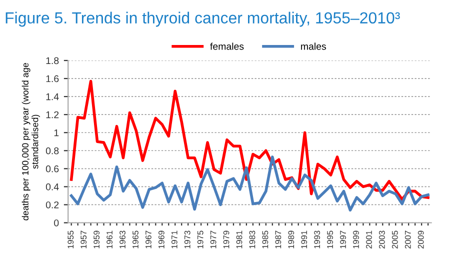  Describe the element at coordinates (52, 78) in the screenshot. I see `y-tick-label: 1.6` at that location.